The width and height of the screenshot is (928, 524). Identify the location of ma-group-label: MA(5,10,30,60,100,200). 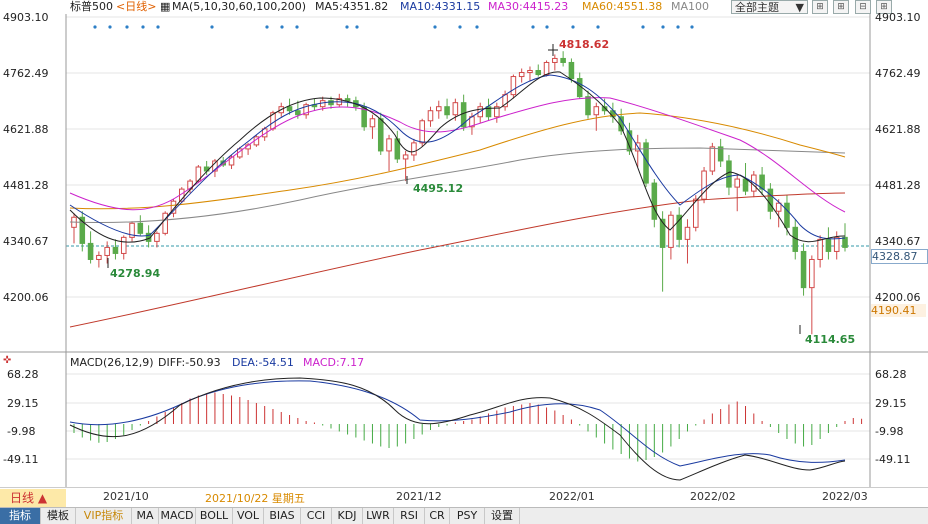
(239, 6).